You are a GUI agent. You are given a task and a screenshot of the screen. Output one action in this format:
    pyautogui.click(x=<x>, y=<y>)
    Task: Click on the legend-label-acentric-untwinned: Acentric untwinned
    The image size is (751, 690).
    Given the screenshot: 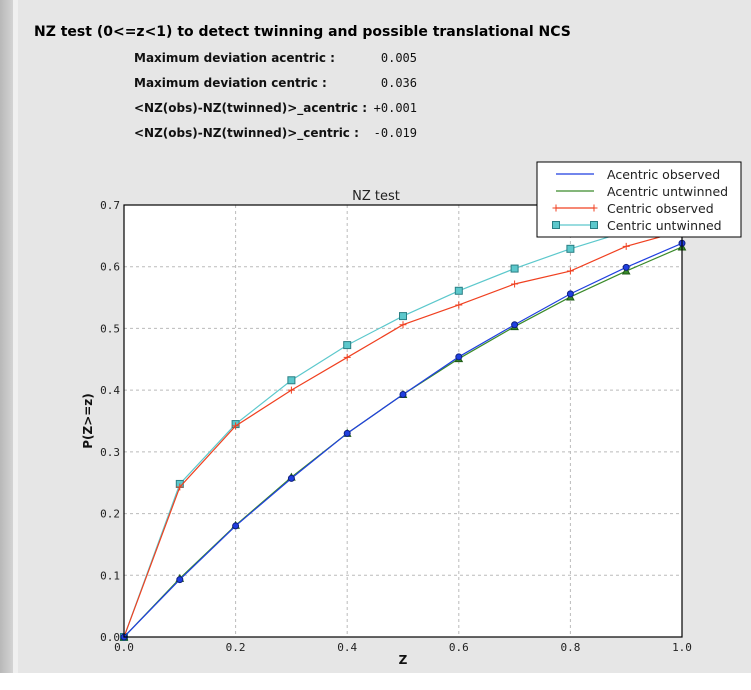 What is the action you would take?
    pyautogui.click(x=667, y=191)
    